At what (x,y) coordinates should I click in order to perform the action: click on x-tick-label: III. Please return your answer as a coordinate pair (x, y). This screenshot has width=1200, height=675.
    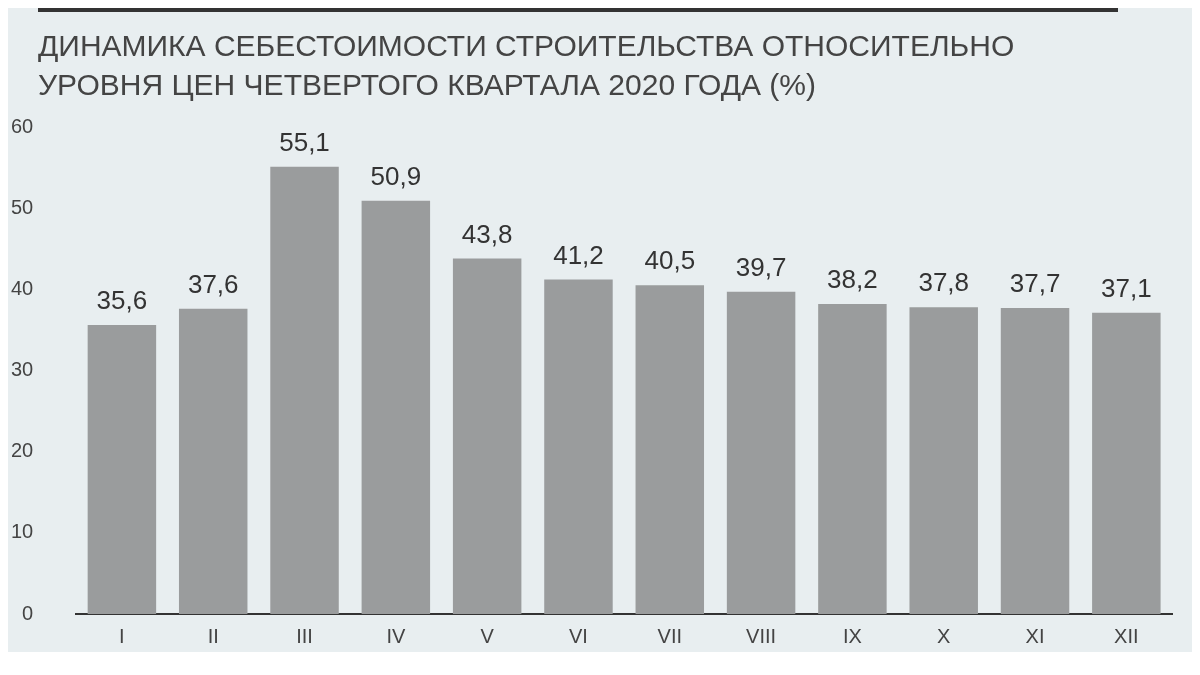
    Looking at the image, I should click on (304, 635).